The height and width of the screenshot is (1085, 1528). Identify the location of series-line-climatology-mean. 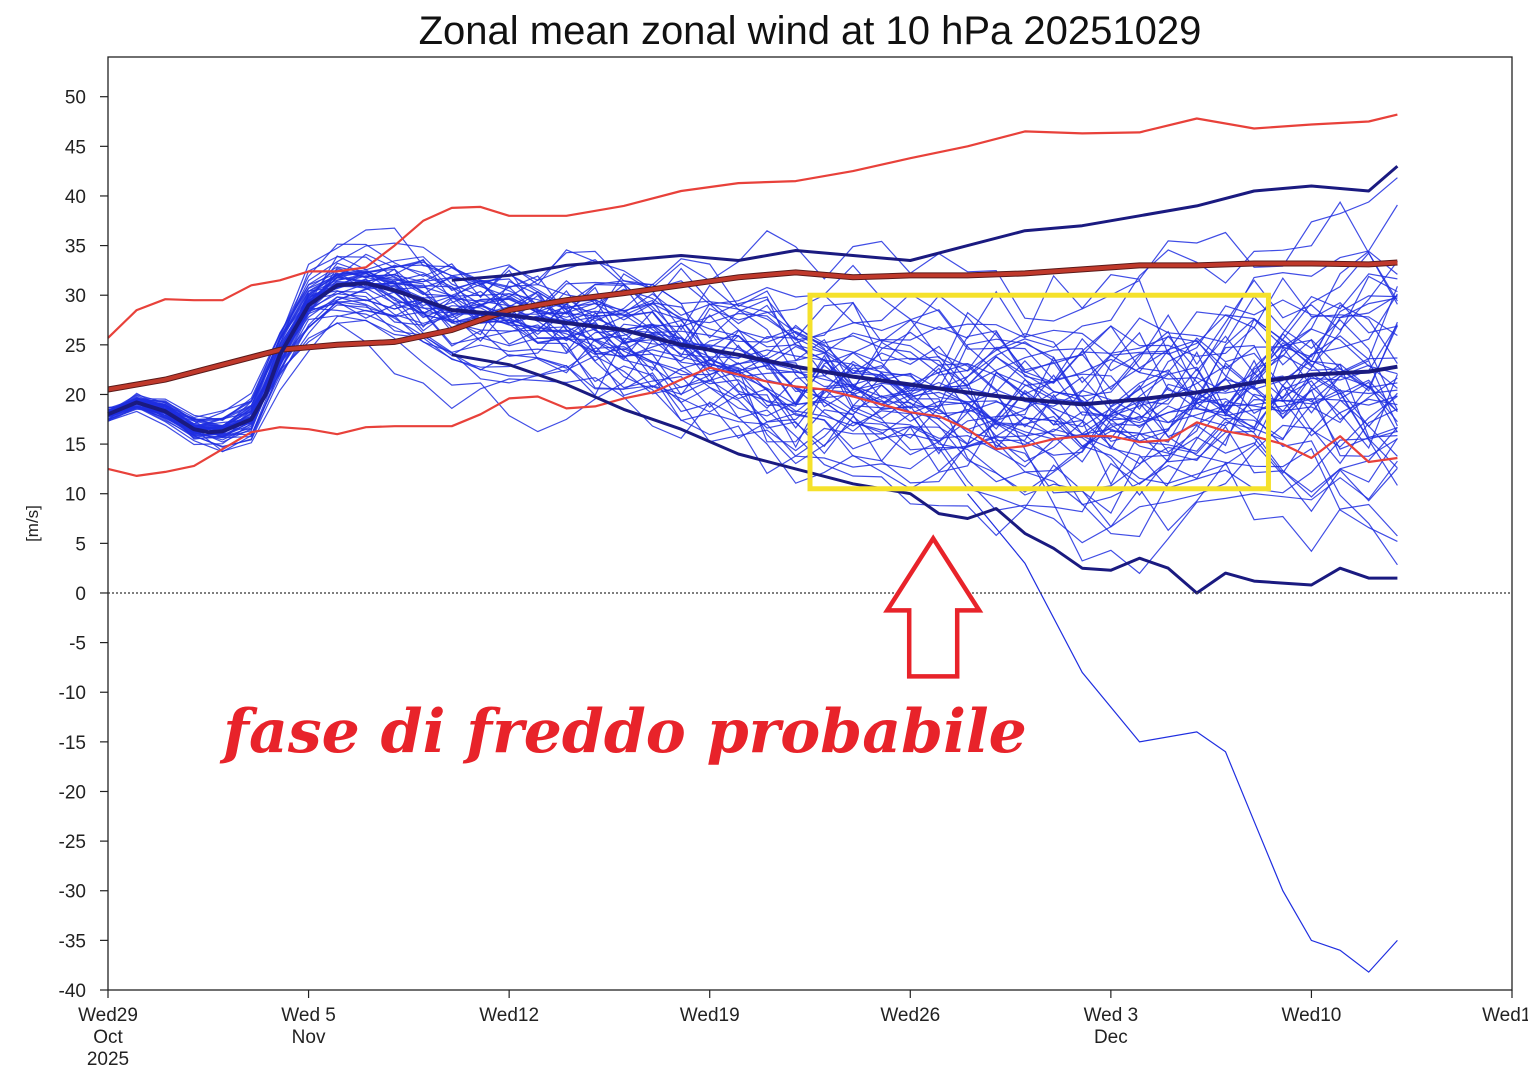
(752, 326).